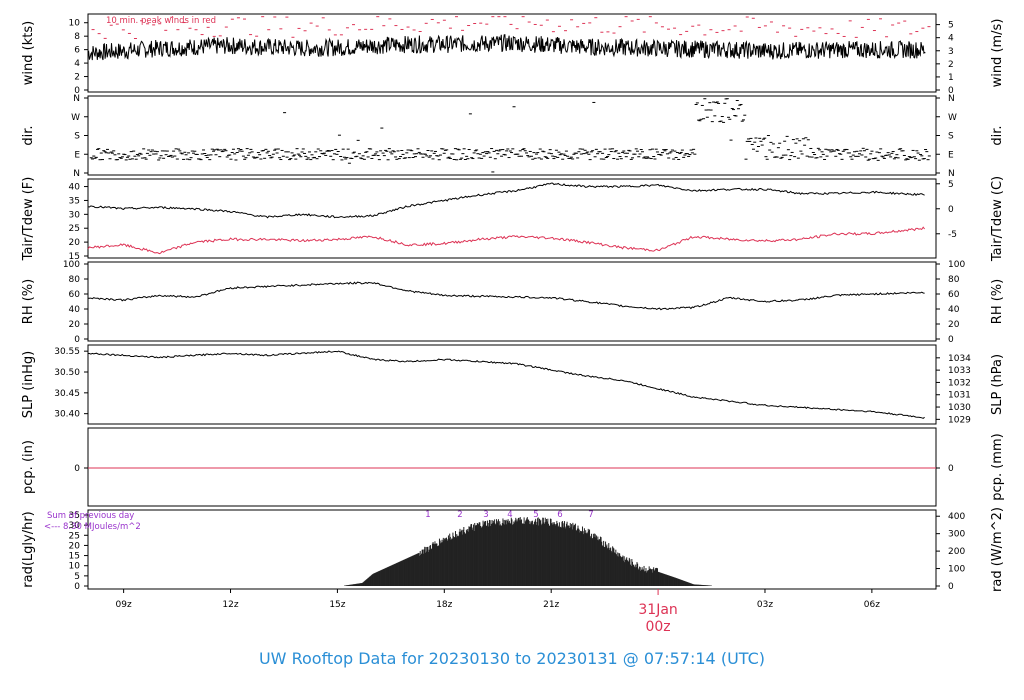 The width and height of the screenshot is (1024, 700). I want to click on ylabel-left-wind: wind (kts), so click(28, 53).